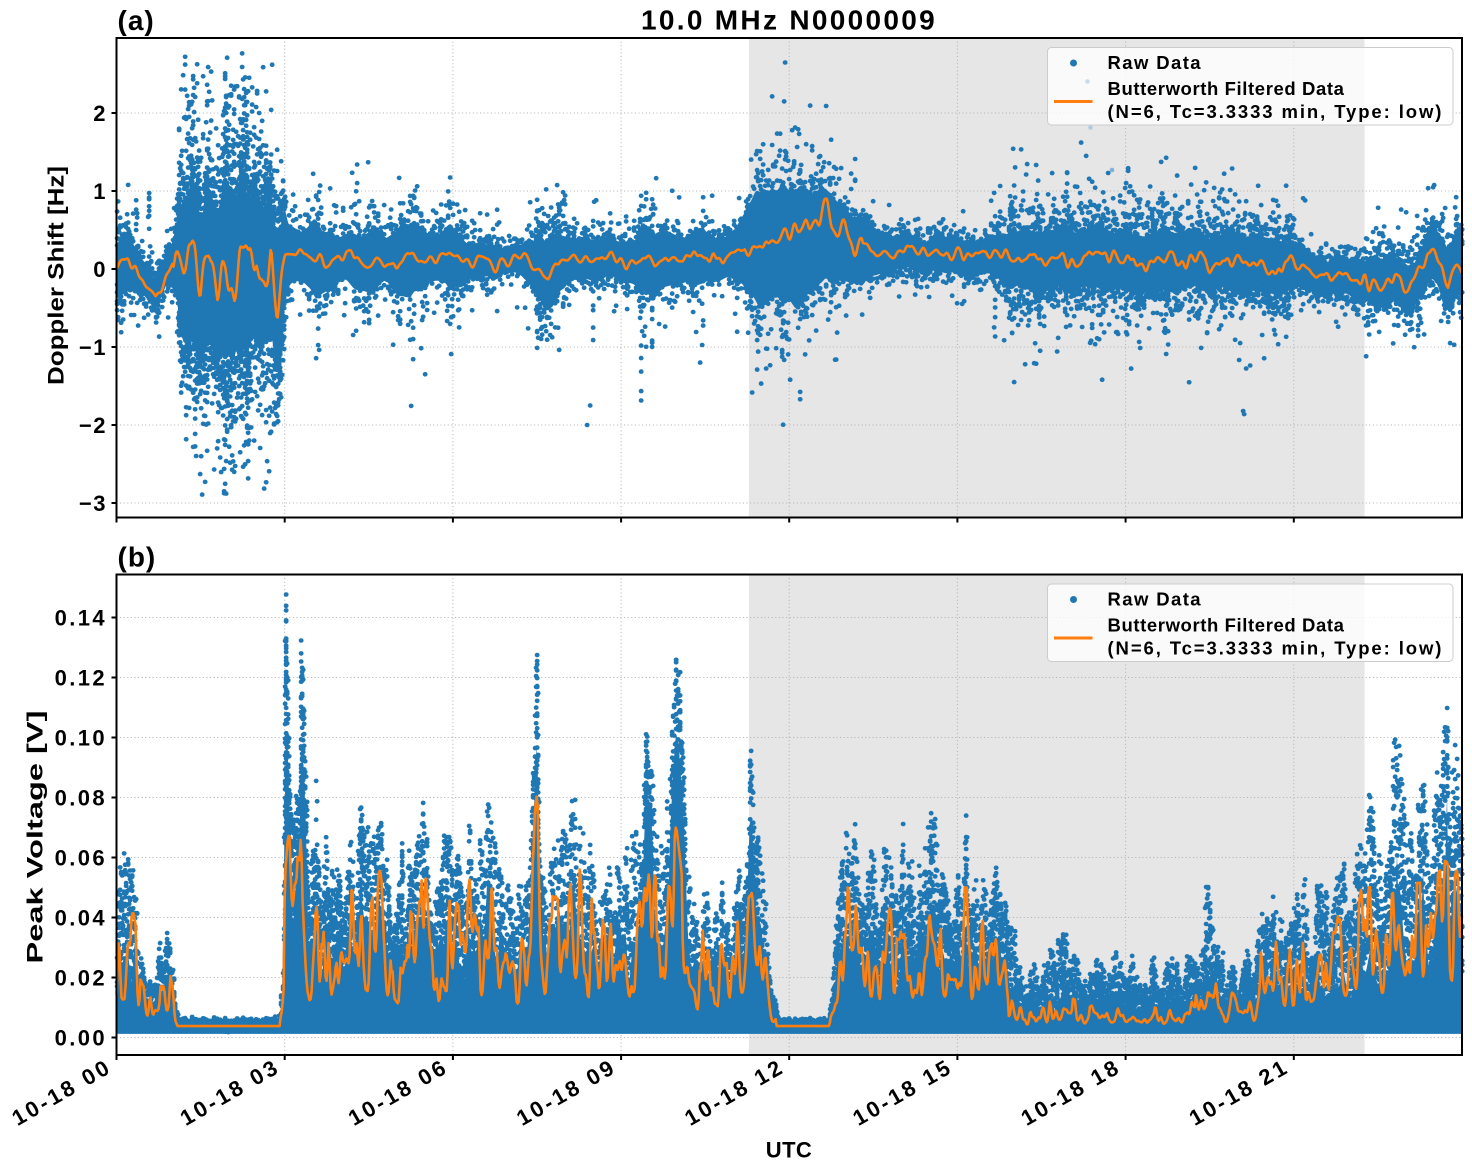  What do you see at coordinates (81, 618) in the screenshot?
I see `svg-text: 0.14` at bounding box center [81, 618].